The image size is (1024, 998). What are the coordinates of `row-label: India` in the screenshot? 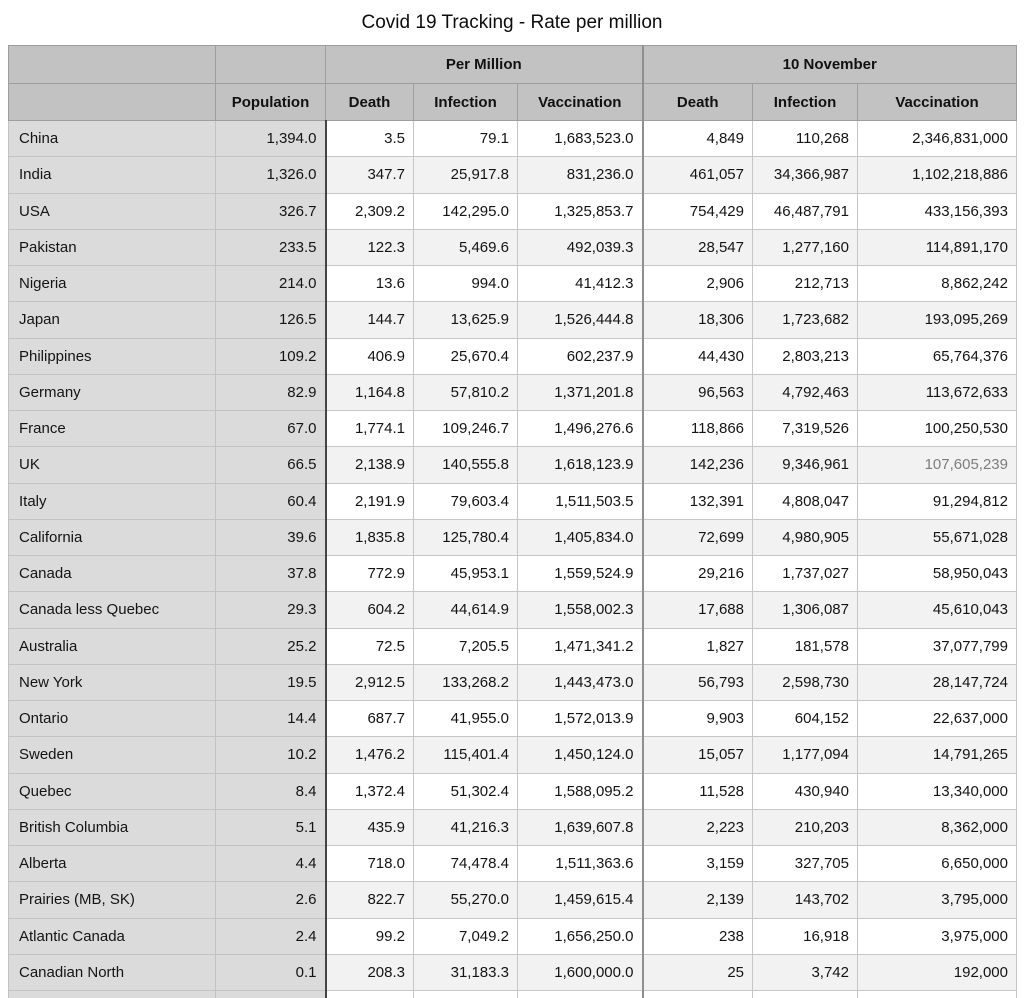 It's located at (112, 175).